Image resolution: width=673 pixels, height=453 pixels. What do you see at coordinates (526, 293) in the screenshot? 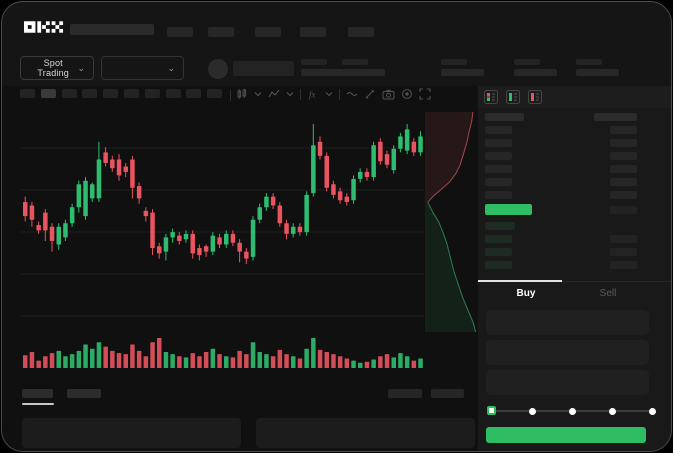
I see `tab-buy: Buy` at bounding box center [526, 293].